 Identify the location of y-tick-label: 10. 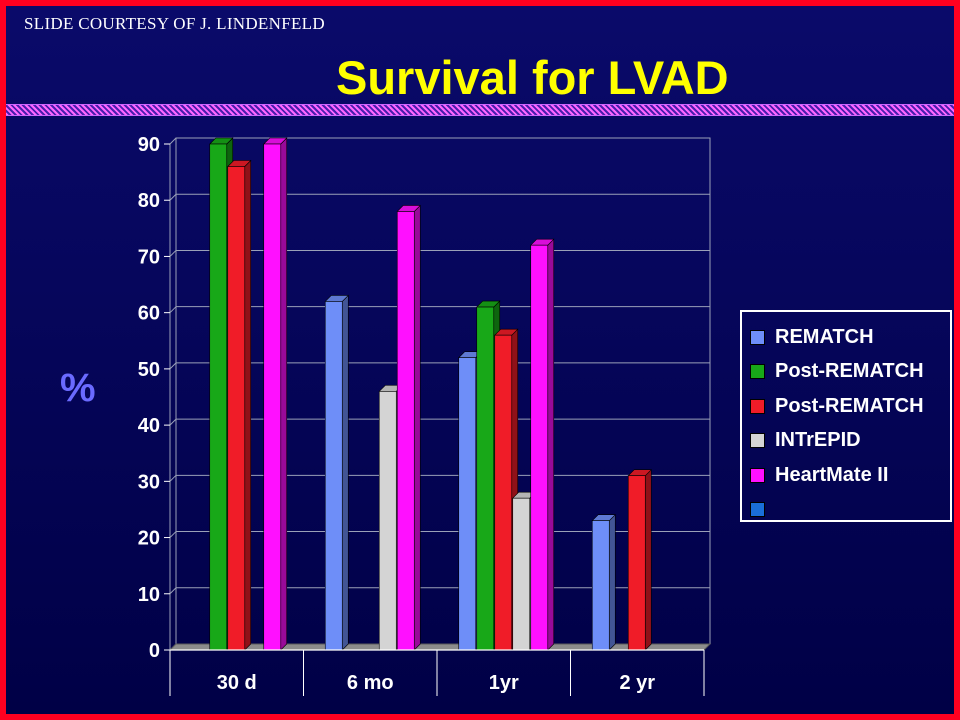
(149, 595).